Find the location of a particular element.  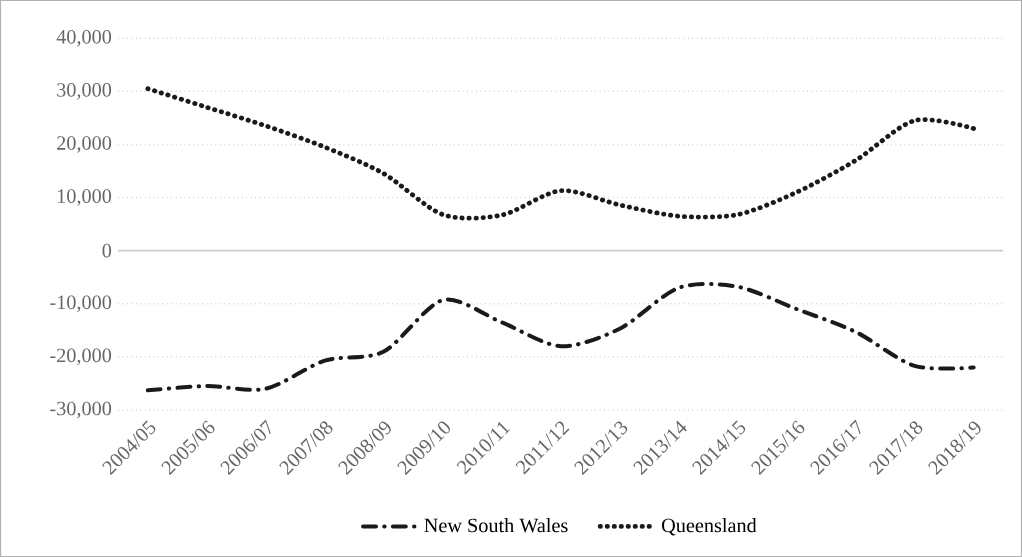

y-tick-label: 30,000 is located at coordinates (84, 91).